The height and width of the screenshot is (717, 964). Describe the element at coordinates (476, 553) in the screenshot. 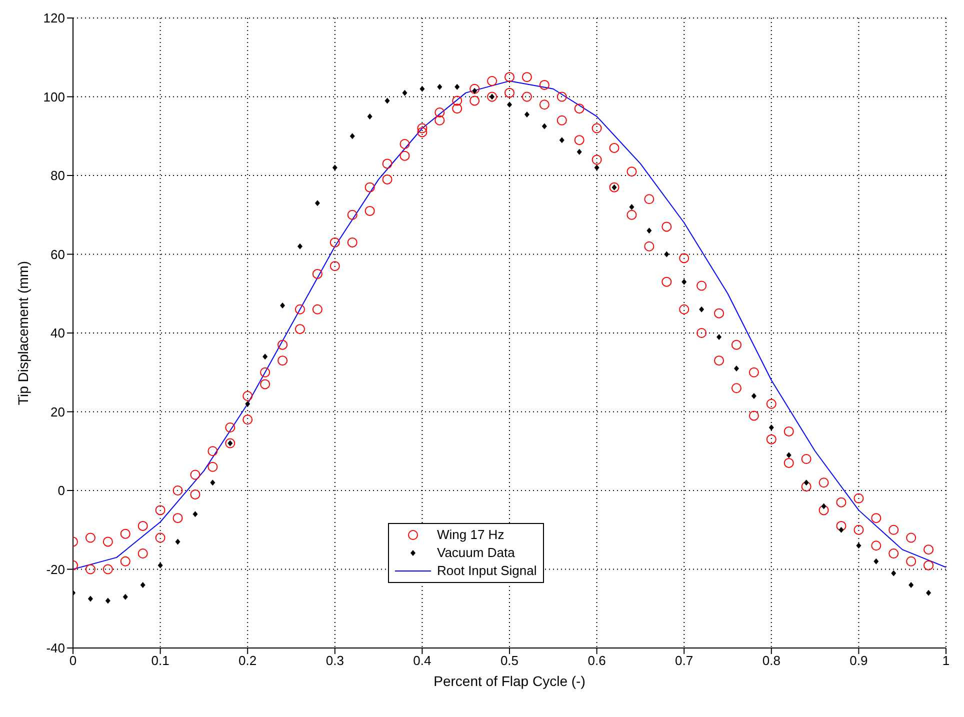

I see `legend-label: Vacuum Data` at that location.